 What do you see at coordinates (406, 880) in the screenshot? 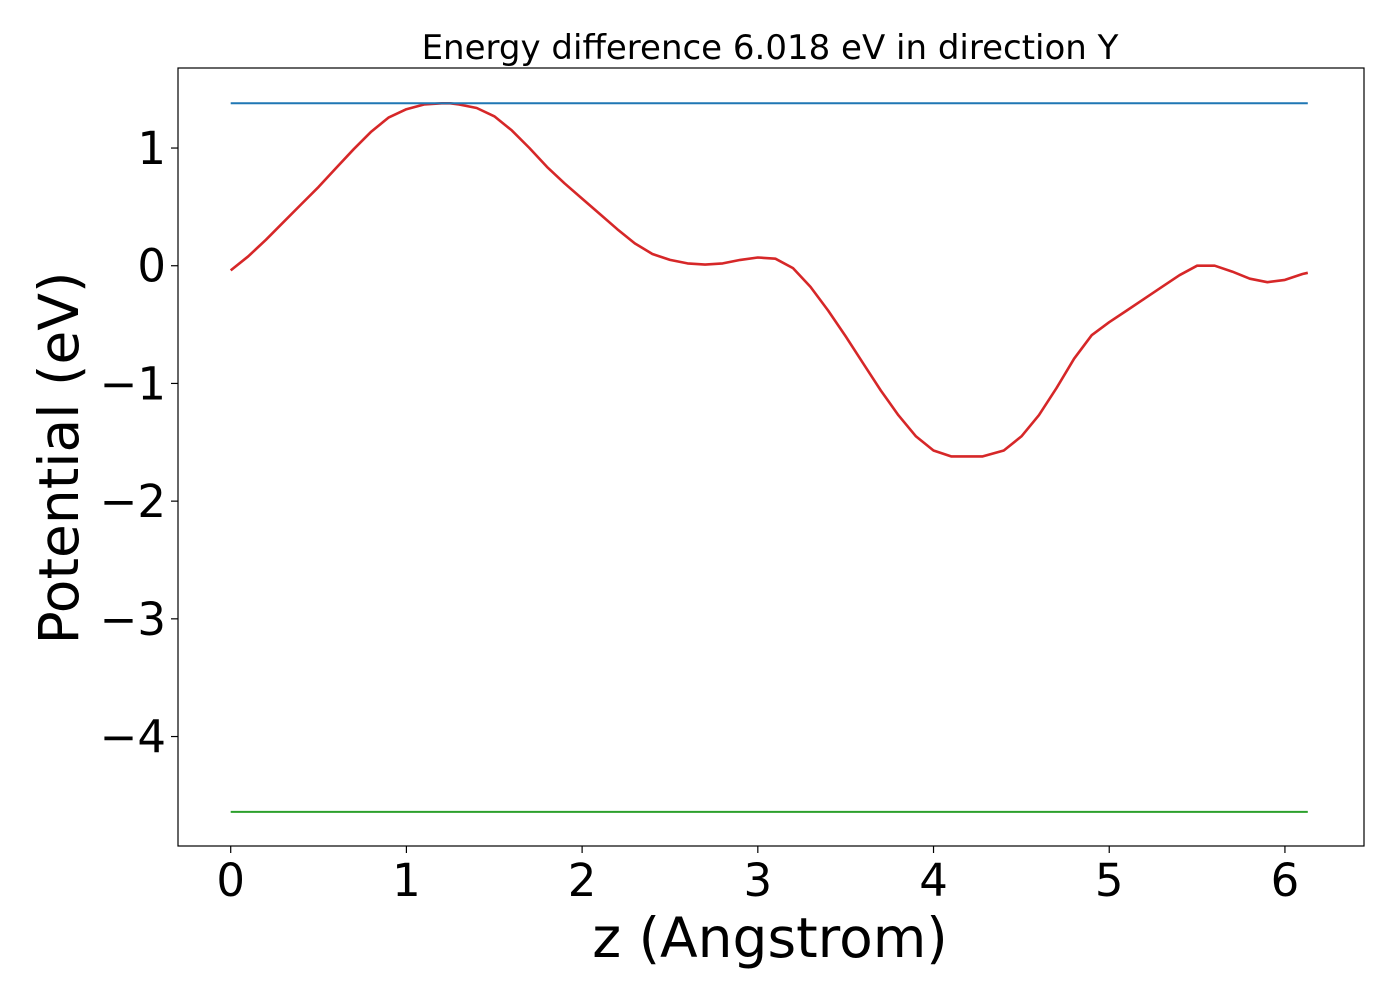
I see `x-tick-label: 1` at bounding box center [406, 880].